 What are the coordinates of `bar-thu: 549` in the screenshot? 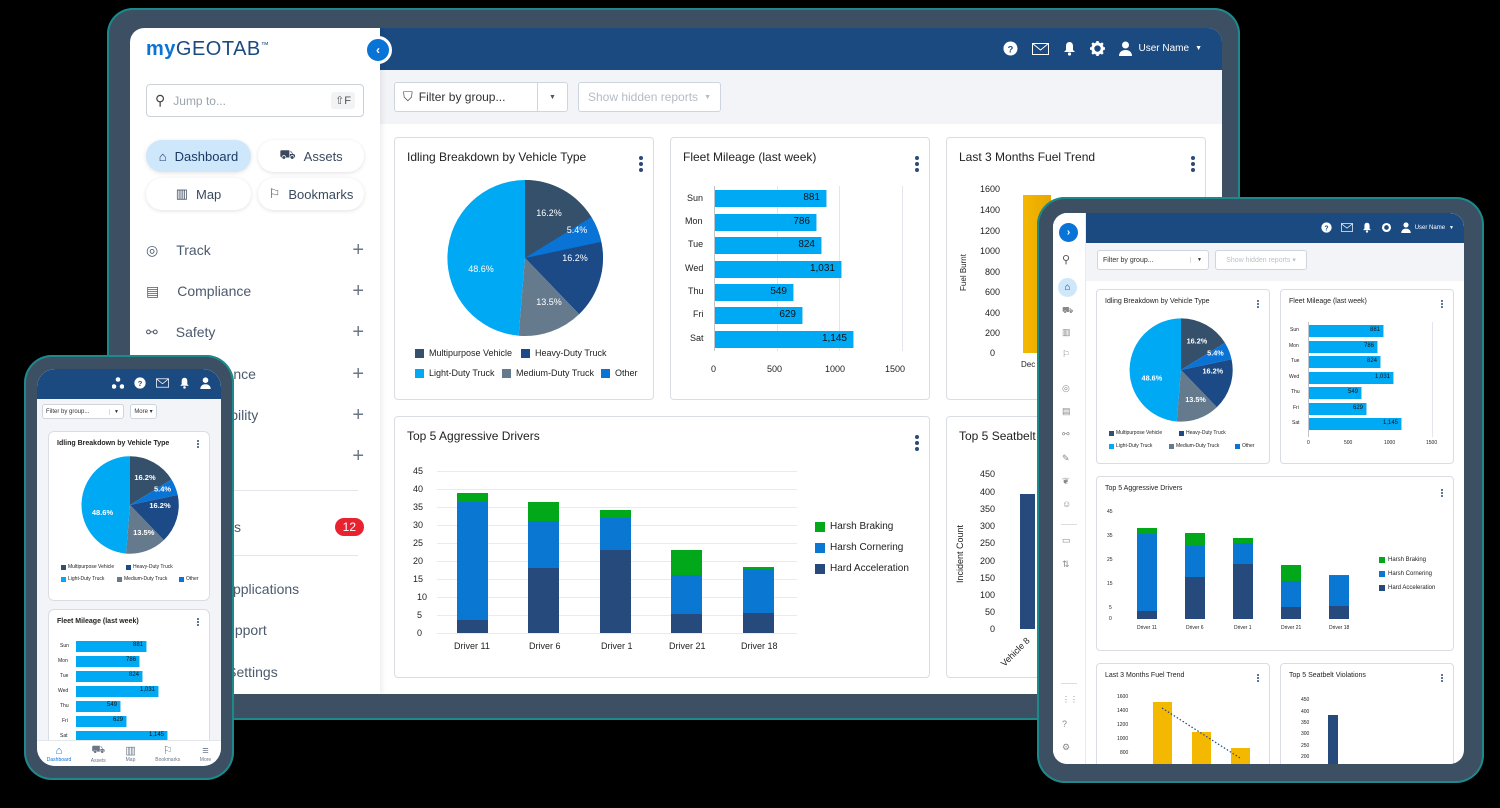 It's located at (754, 292).